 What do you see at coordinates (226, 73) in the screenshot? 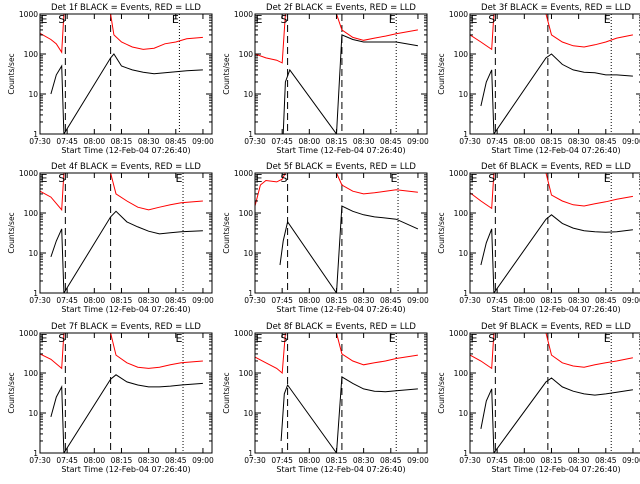
I see `panel-2-ylabel: Counts/sec` at bounding box center [226, 73].